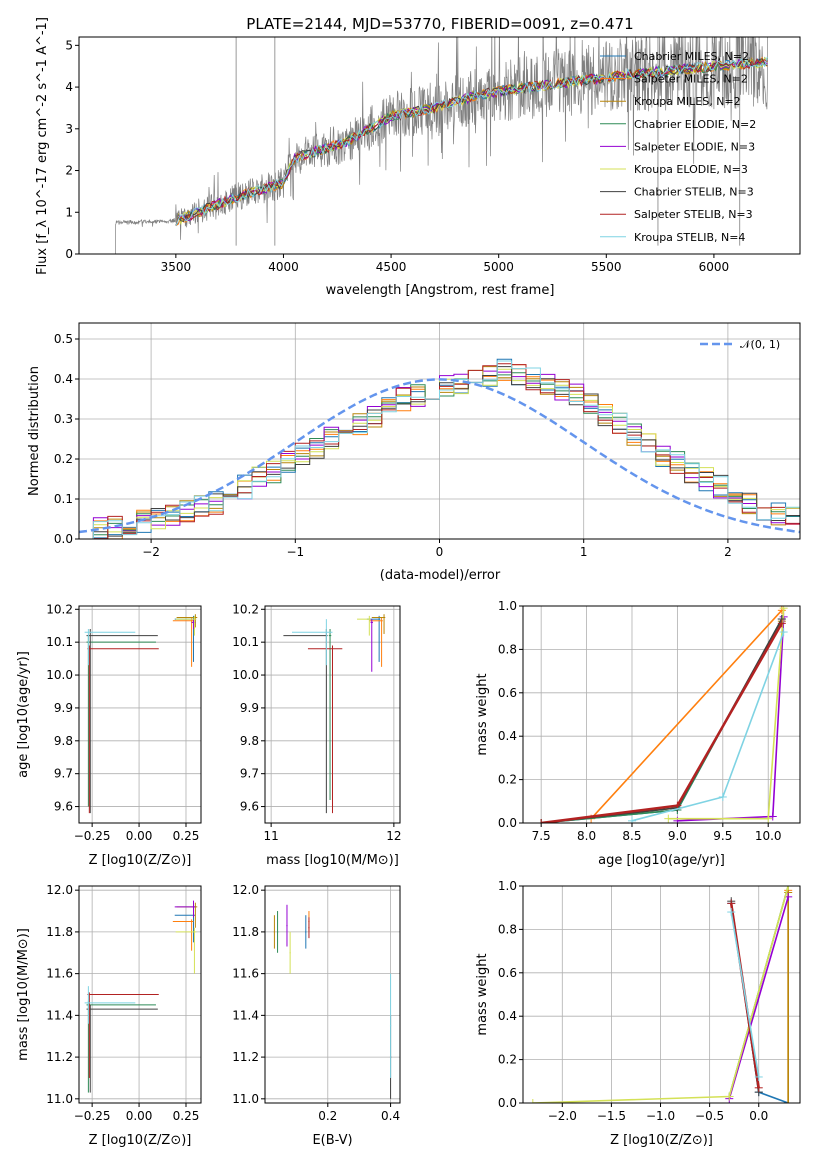 The width and height of the screenshot is (819, 1170). What do you see at coordinates (69, 171) in the screenshot?
I see `y-tick-label: 2` at bounding box center [69, 171].